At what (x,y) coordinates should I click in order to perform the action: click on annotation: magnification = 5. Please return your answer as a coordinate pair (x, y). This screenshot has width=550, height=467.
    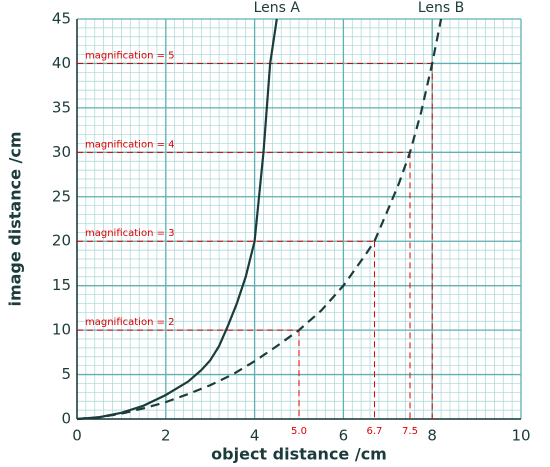
    Looking at the image, I should click on (130, 55).